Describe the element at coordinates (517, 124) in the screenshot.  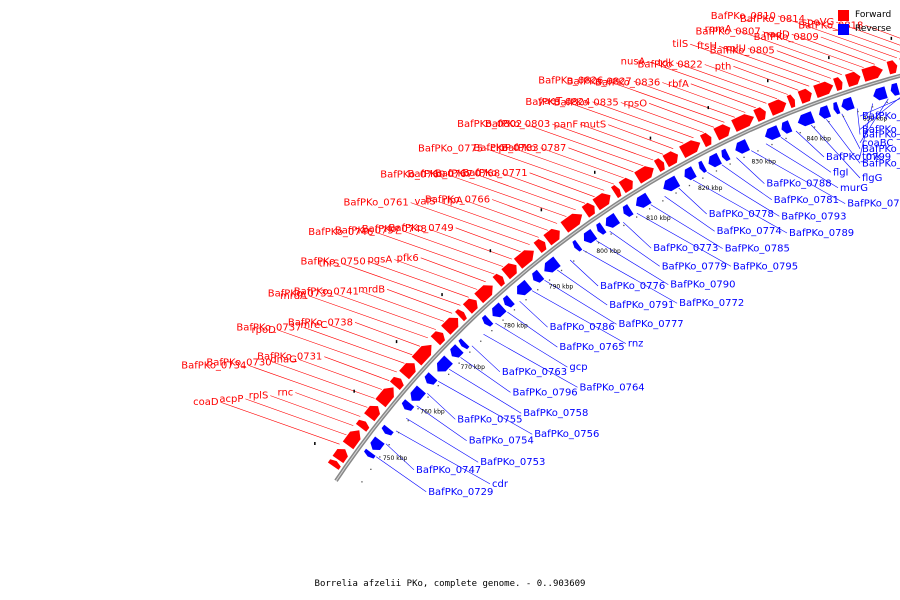
I see `gene-label: BafPKo_0803` at that location.